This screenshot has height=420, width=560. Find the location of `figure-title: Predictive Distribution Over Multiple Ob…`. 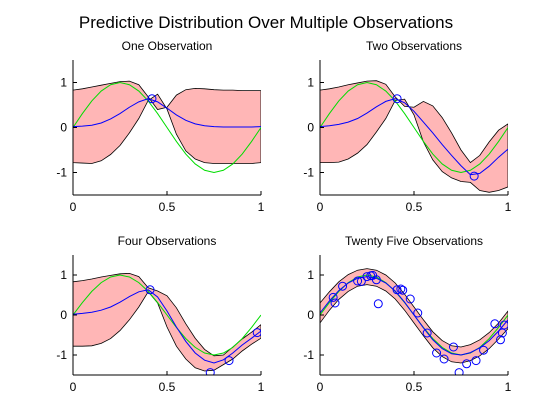

figure-title: Predictive Distribution Over Multiple Ob… is located at coordinates (266, 22).